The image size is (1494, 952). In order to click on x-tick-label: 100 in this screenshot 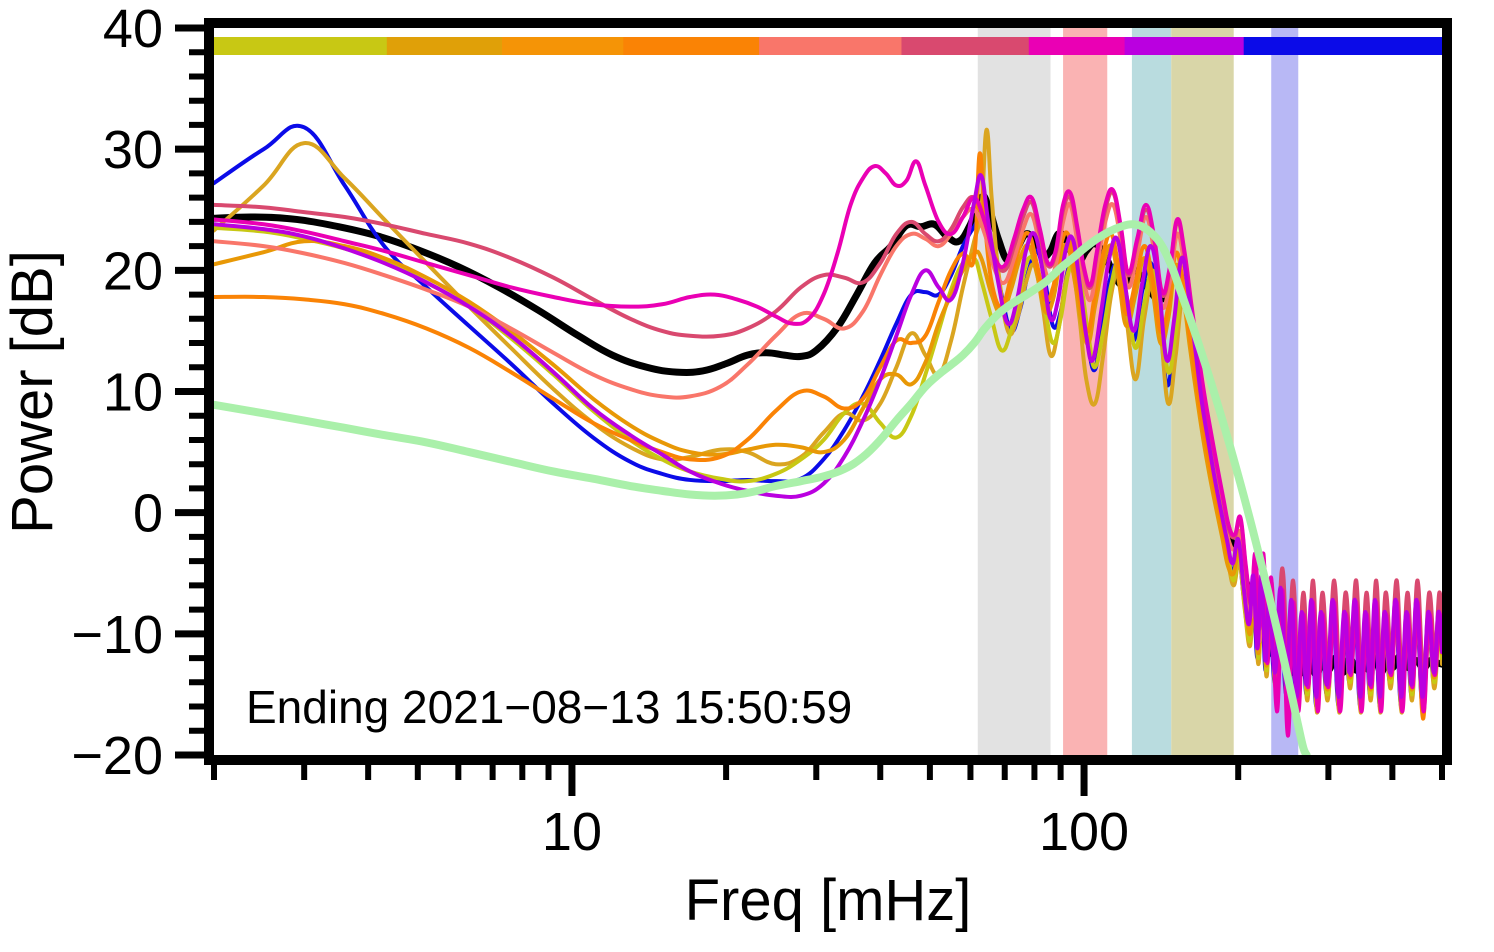, I will do `click(1084, 832)`.